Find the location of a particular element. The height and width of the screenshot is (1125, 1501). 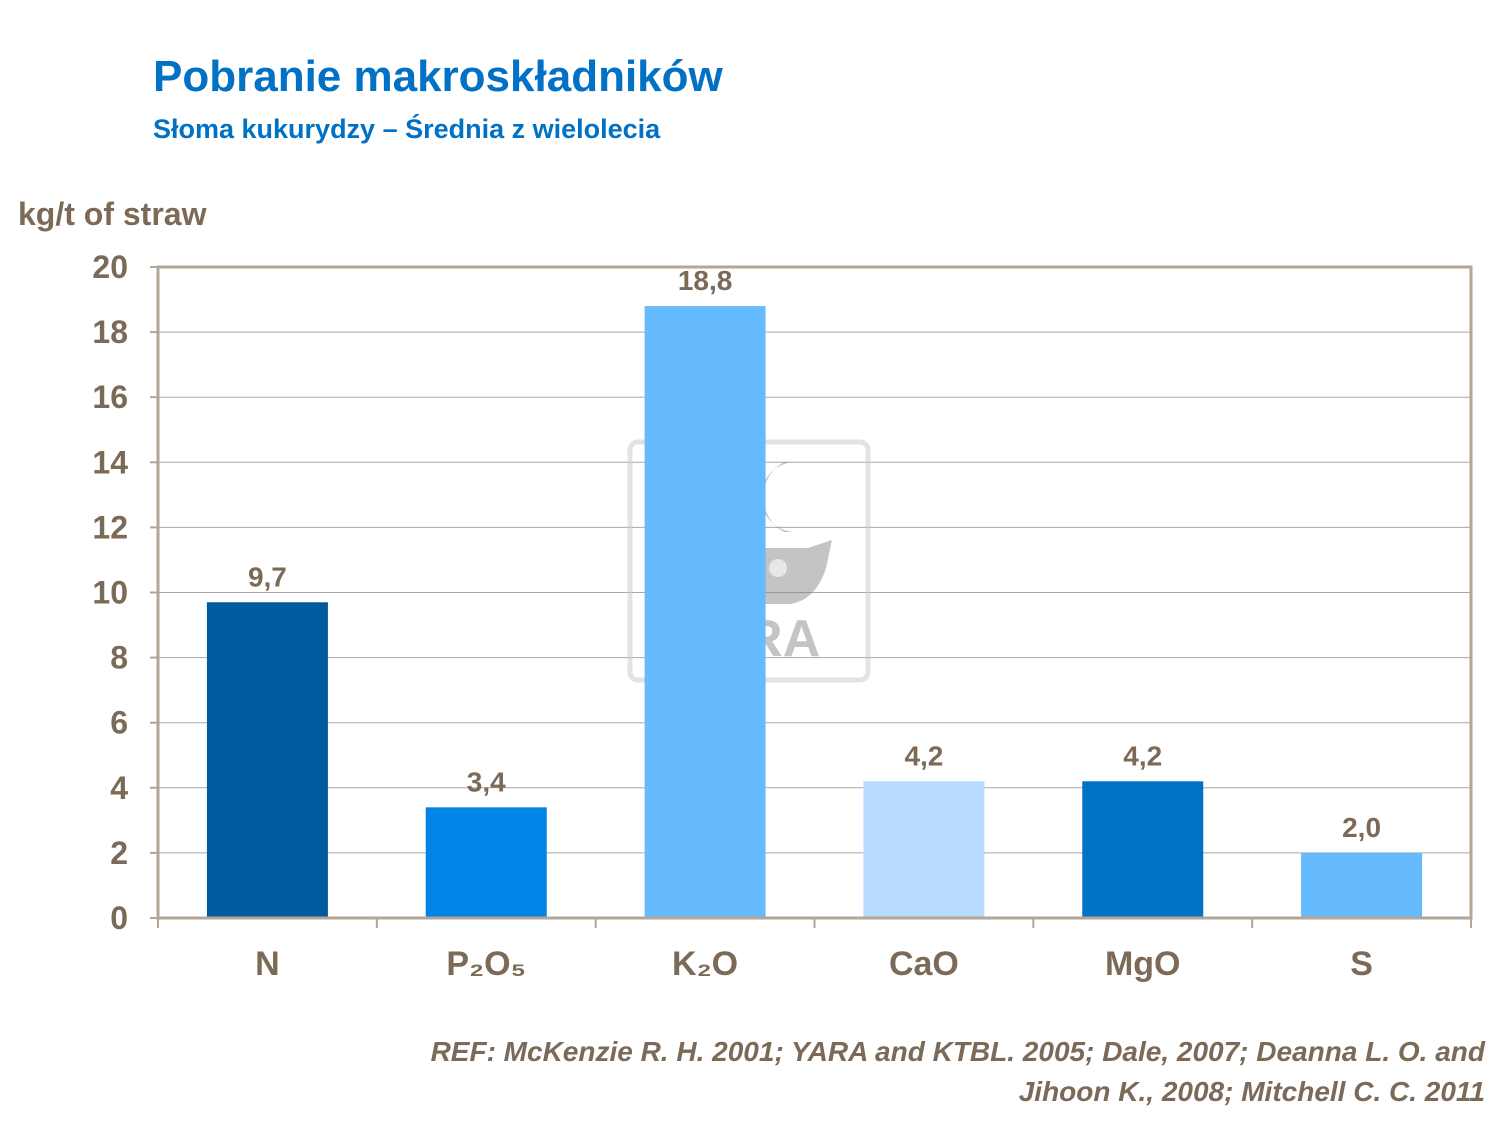

y-tick-label: 4 is located at coordinates (119, 788).